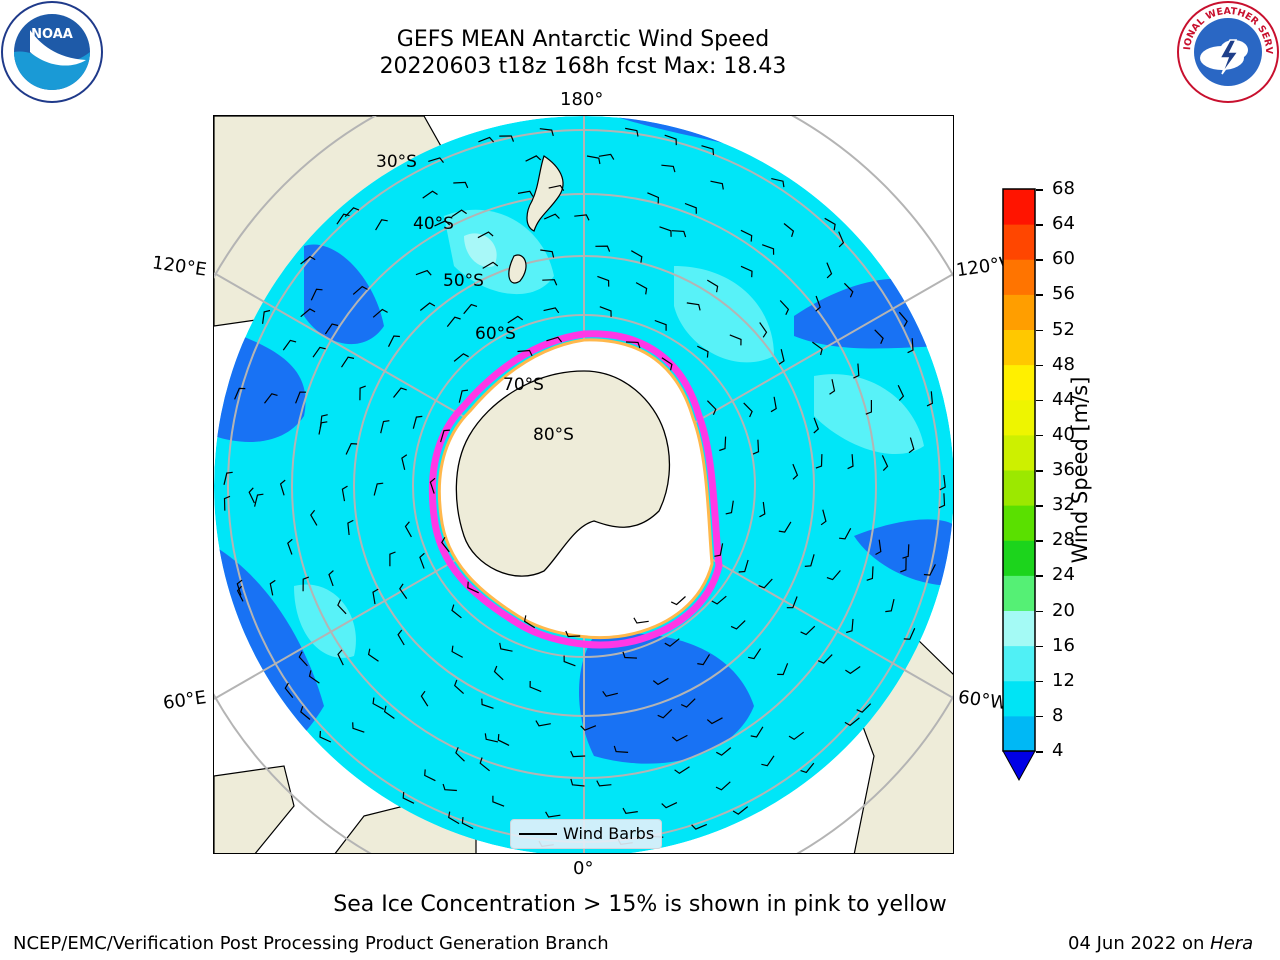 The image size is (1280, 960). What do you see at coordinates (517, 269) in the screenshot?
I see `land-new-zealand-south` at bounding box center [517, 269].